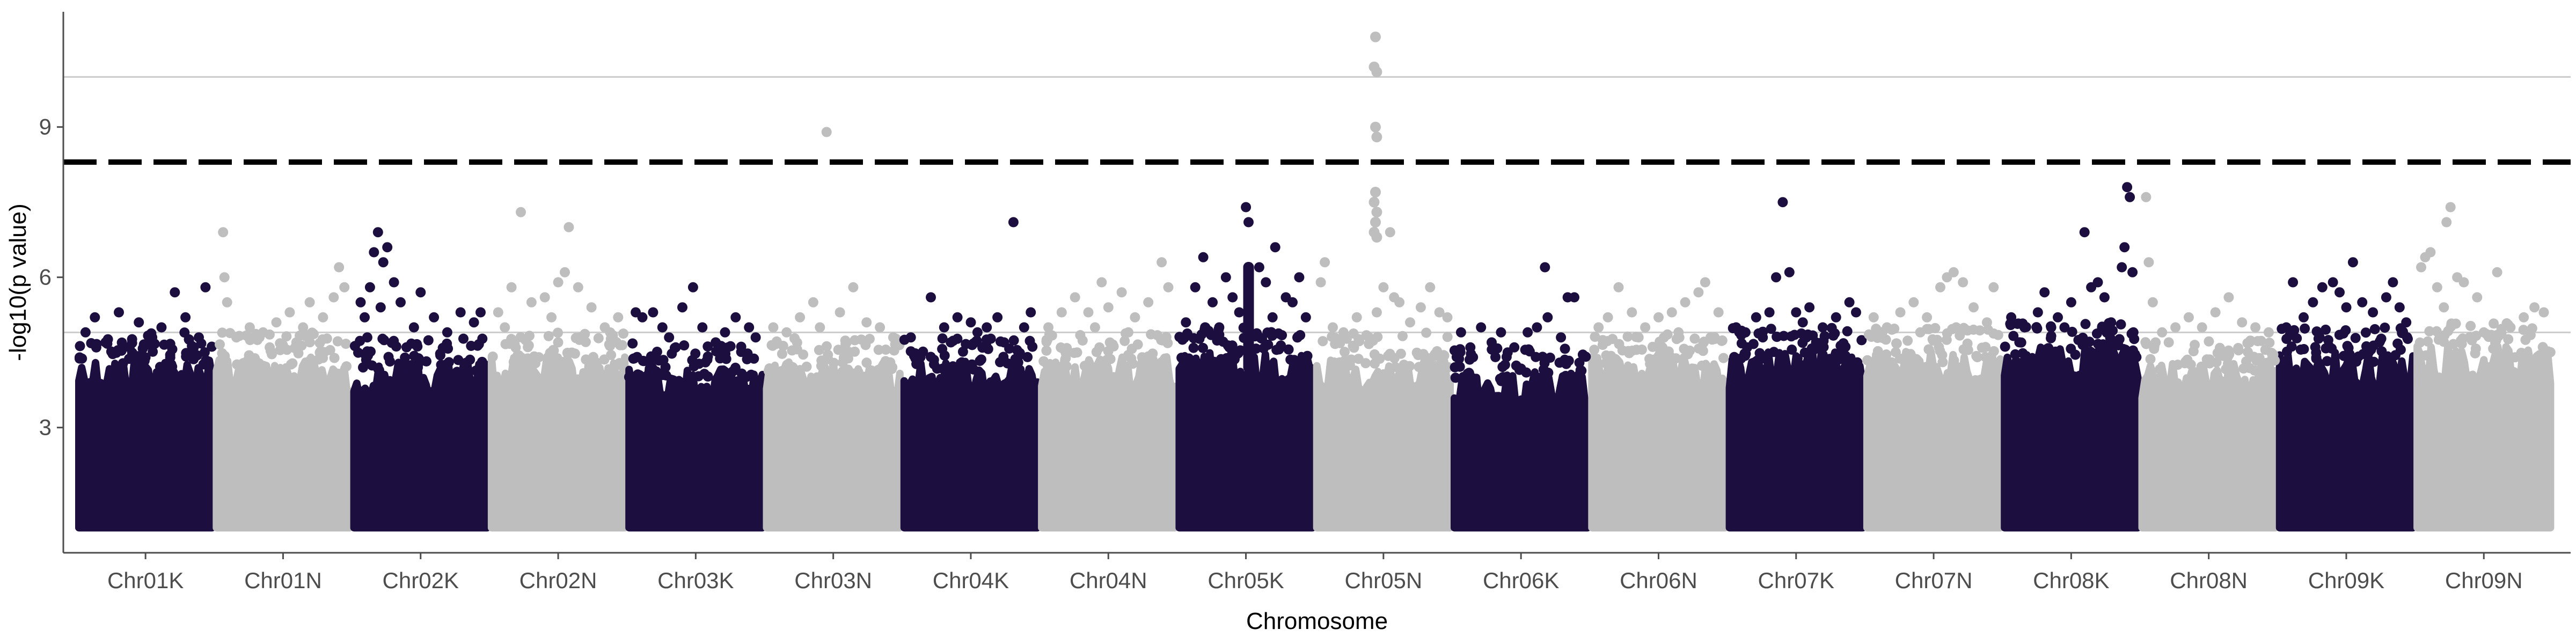 The image size is (2576, 644). I want to click on chromosome-band-chr03k, so click(695, 448).